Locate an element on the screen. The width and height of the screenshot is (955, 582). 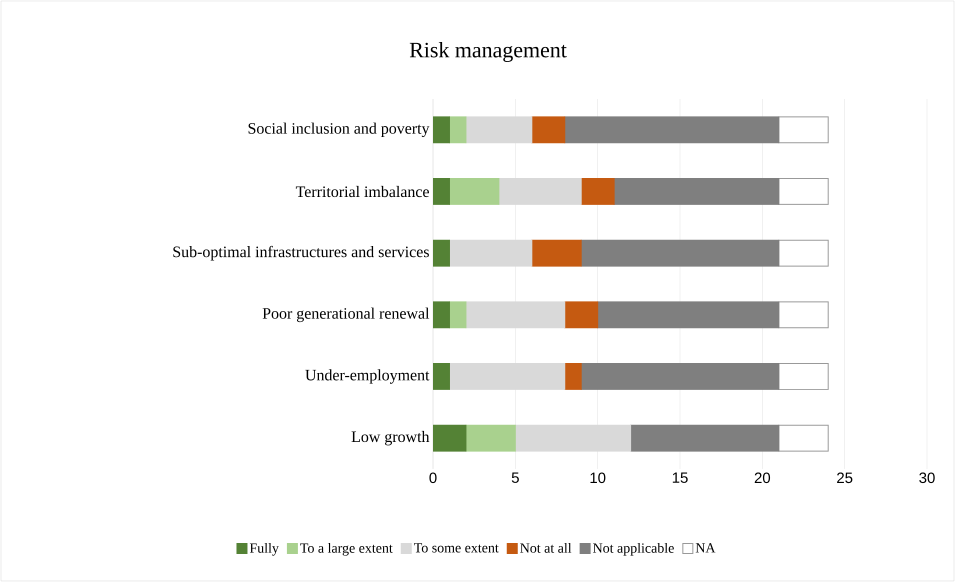
x-tick-label: 10 is located at coordinates (598, 478).